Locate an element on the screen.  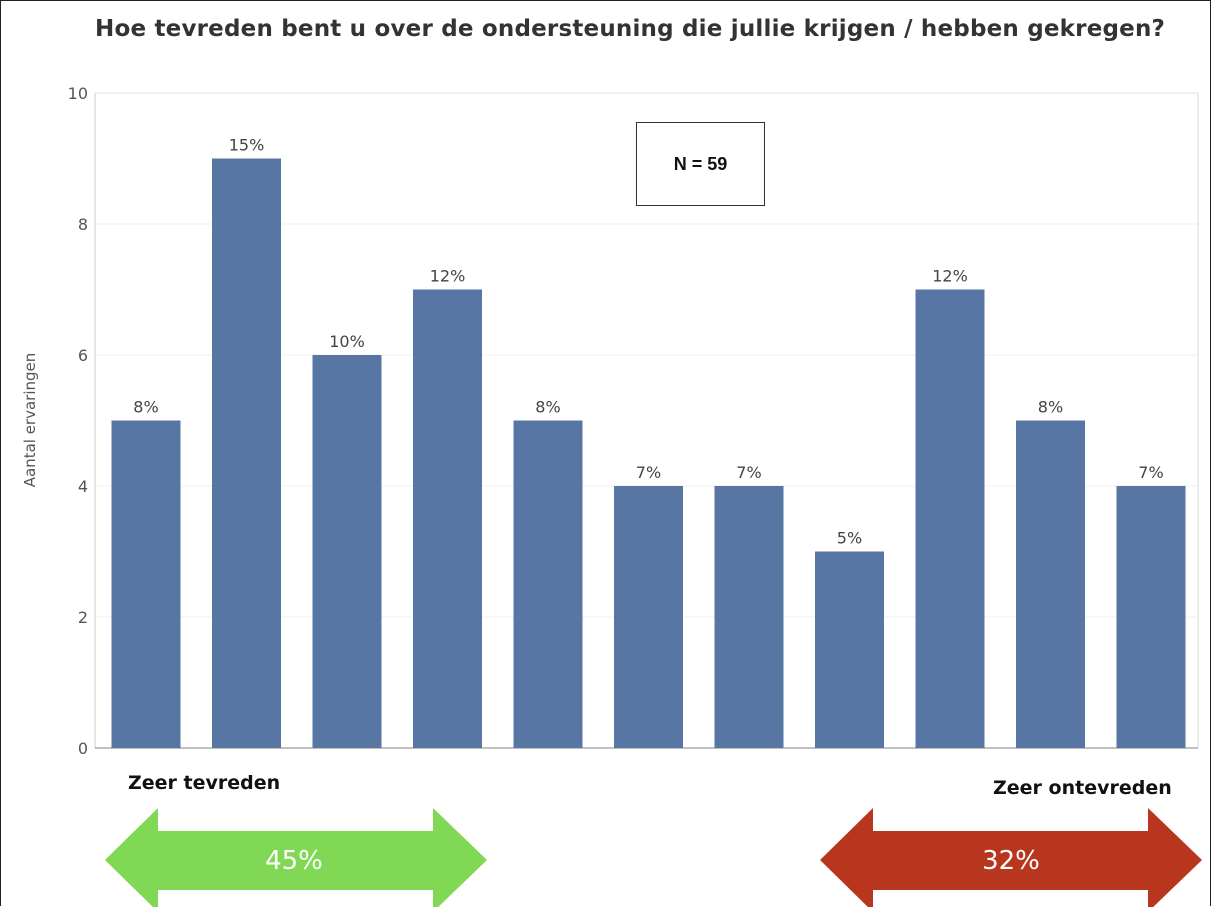
left-arrow-shape is located at coordinates (296, 857).